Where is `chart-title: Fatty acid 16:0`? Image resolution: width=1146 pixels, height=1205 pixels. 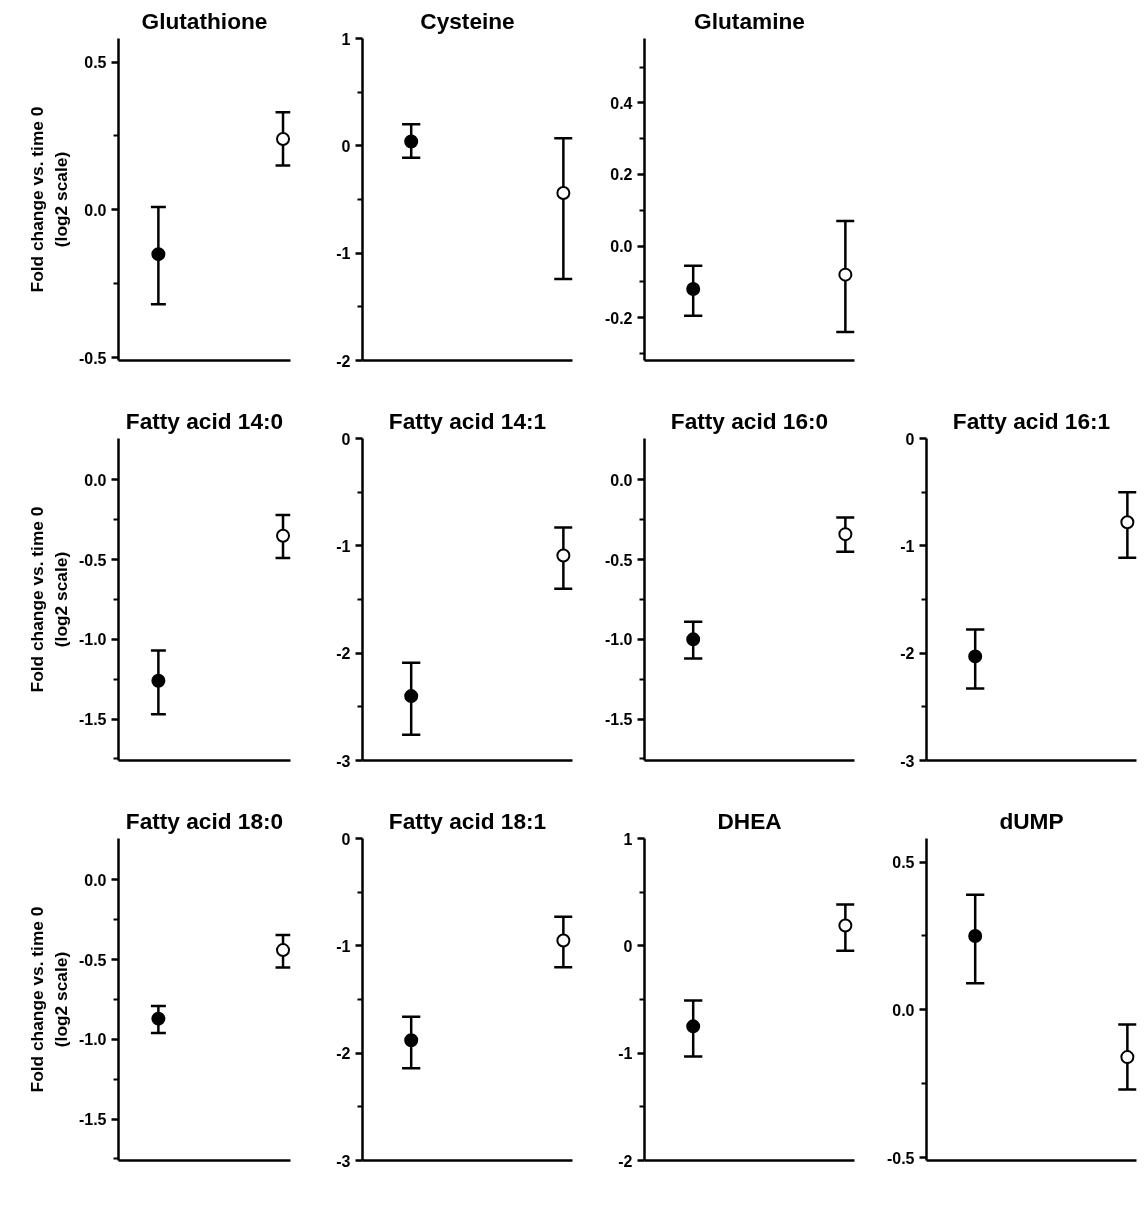
chart-title: Fatty acid 16:0 is located at coordinates (749, 420).